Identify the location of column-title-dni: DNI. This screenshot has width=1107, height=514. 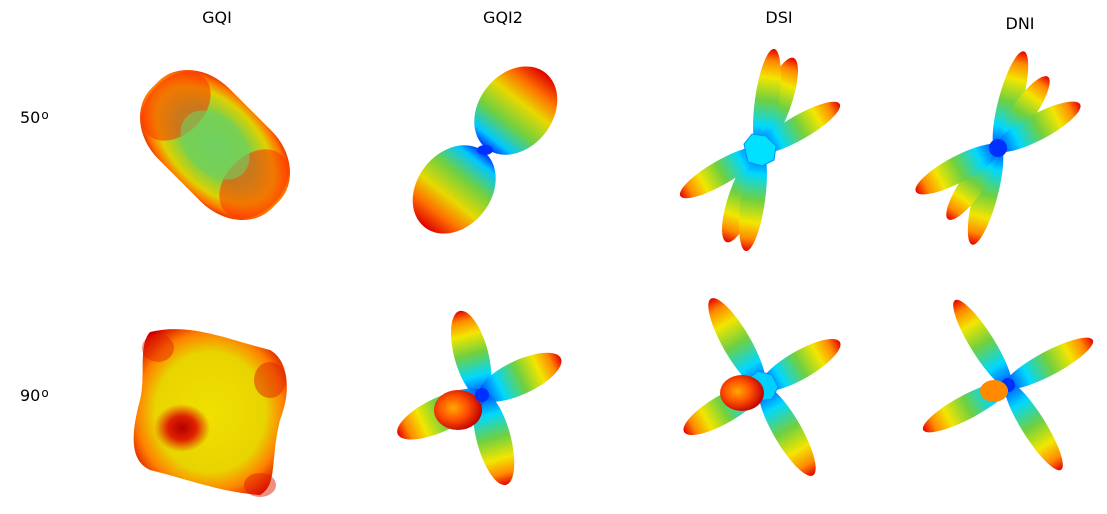
(1020, 23).